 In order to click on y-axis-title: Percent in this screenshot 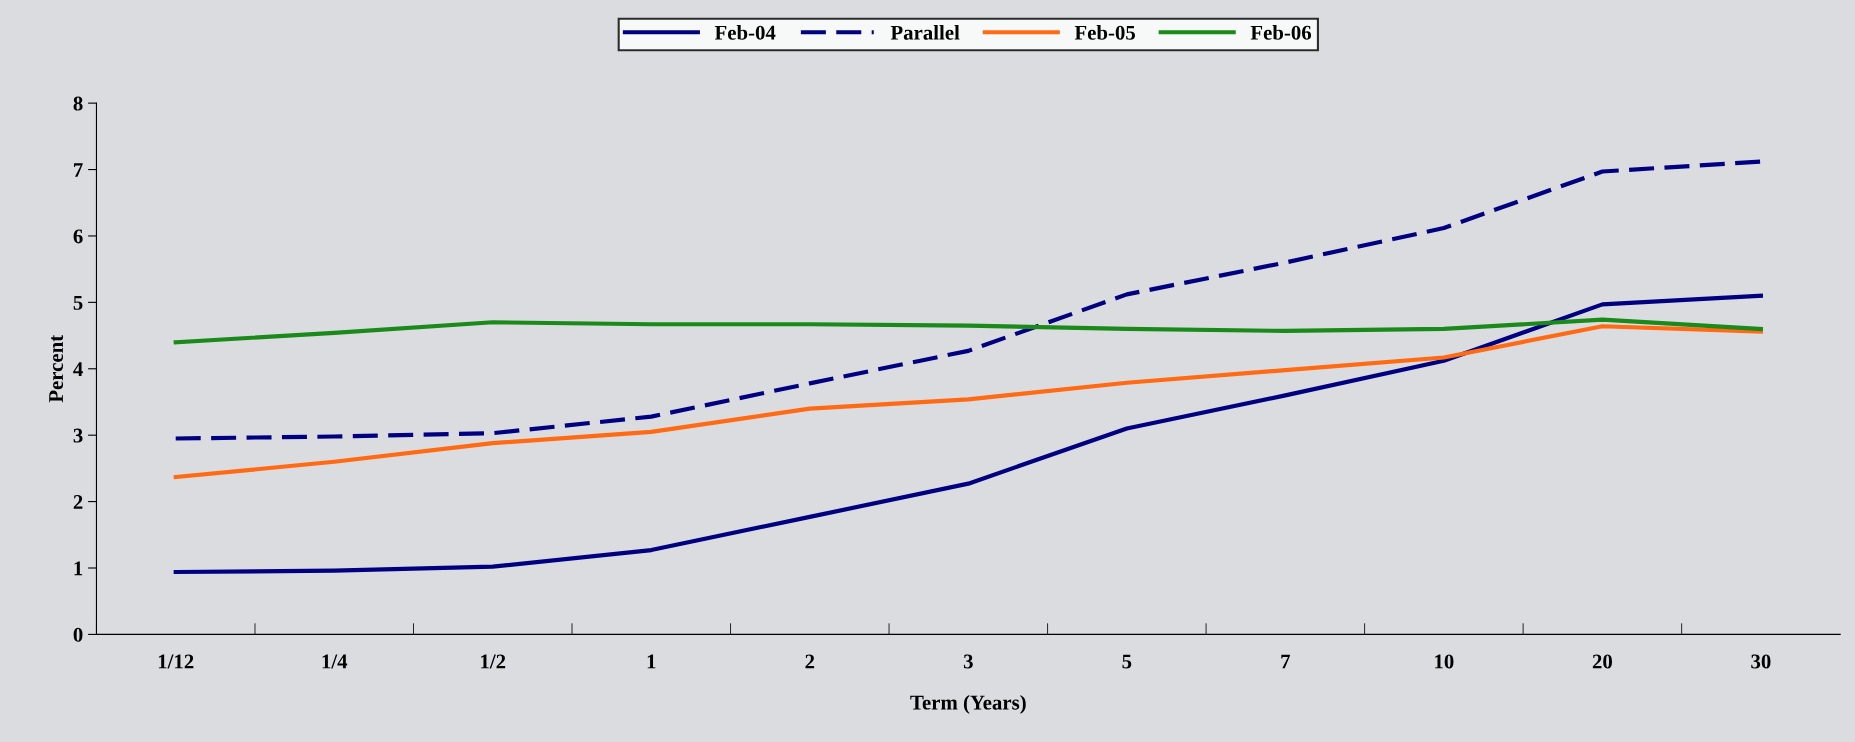, I will do `click(56, 368)`.